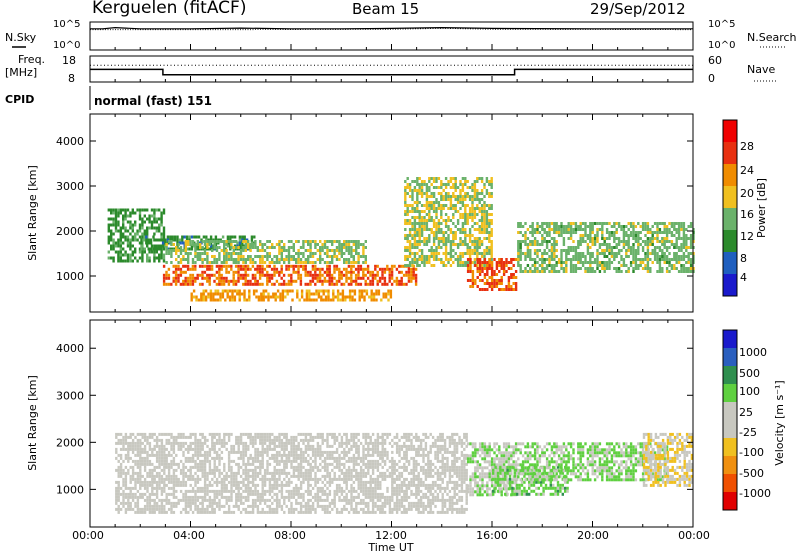 Image resolution: width=800 pixels, height=554 pixels. I want to click on noise-panel: N.Sky 10^5 10^0 10^5 10^0 N.Search, so click(401, 35).